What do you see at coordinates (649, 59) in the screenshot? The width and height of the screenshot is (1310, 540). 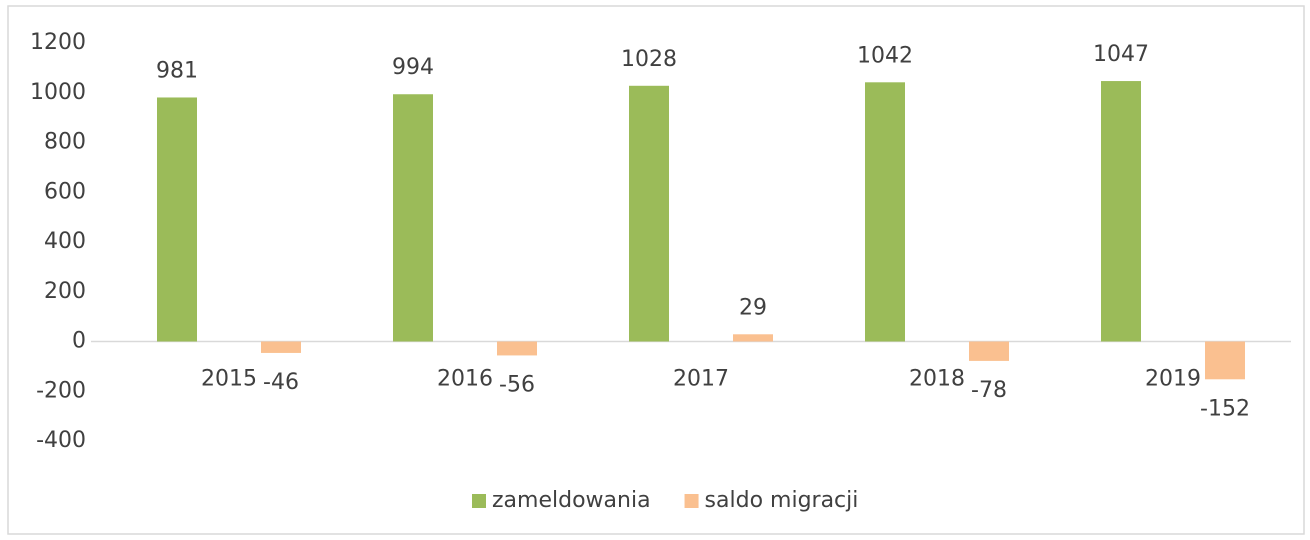 I see `data-label: 1028` at bounding box center [649, 59].